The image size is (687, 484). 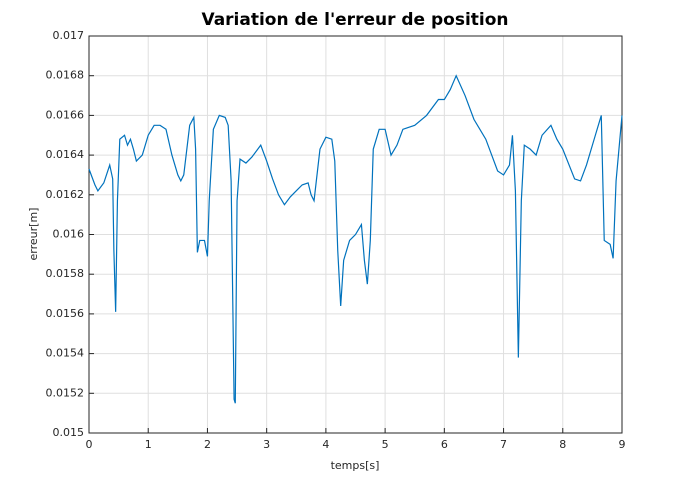 What do you see at coordinates (69, 432) in the screenshot?
I see `y-tick-label: 0.015` at bounding box center [69, 432].